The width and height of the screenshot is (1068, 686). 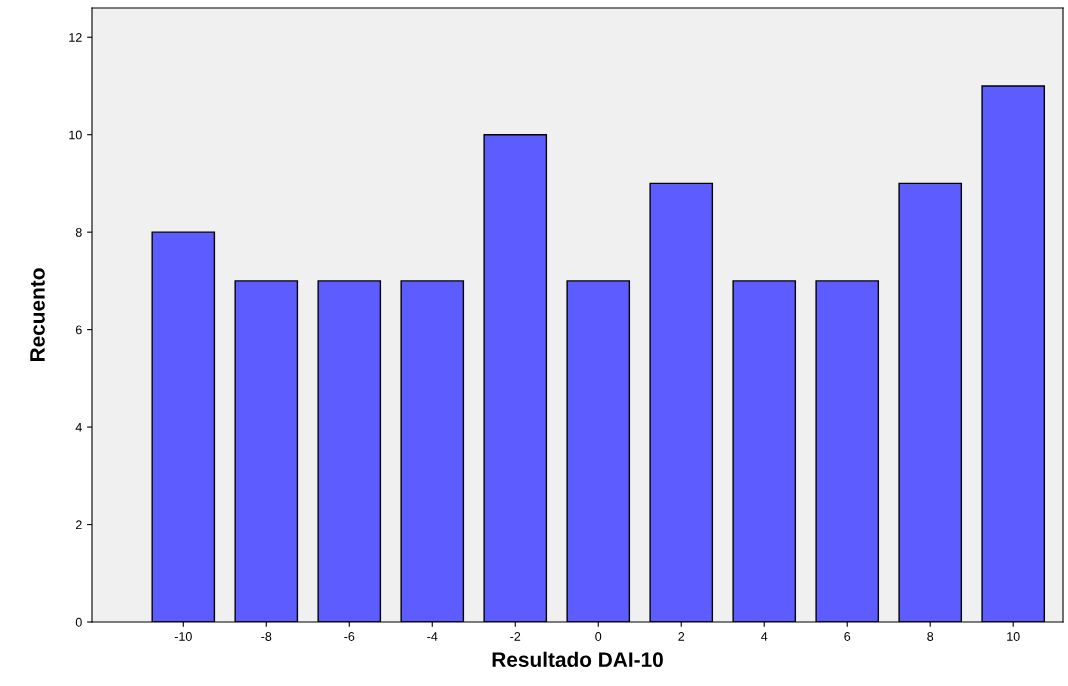 What do you see at coordinates (78, 330) in the screenshot?
I see `y-tick-label: 6` at bounding box center [78, 330].